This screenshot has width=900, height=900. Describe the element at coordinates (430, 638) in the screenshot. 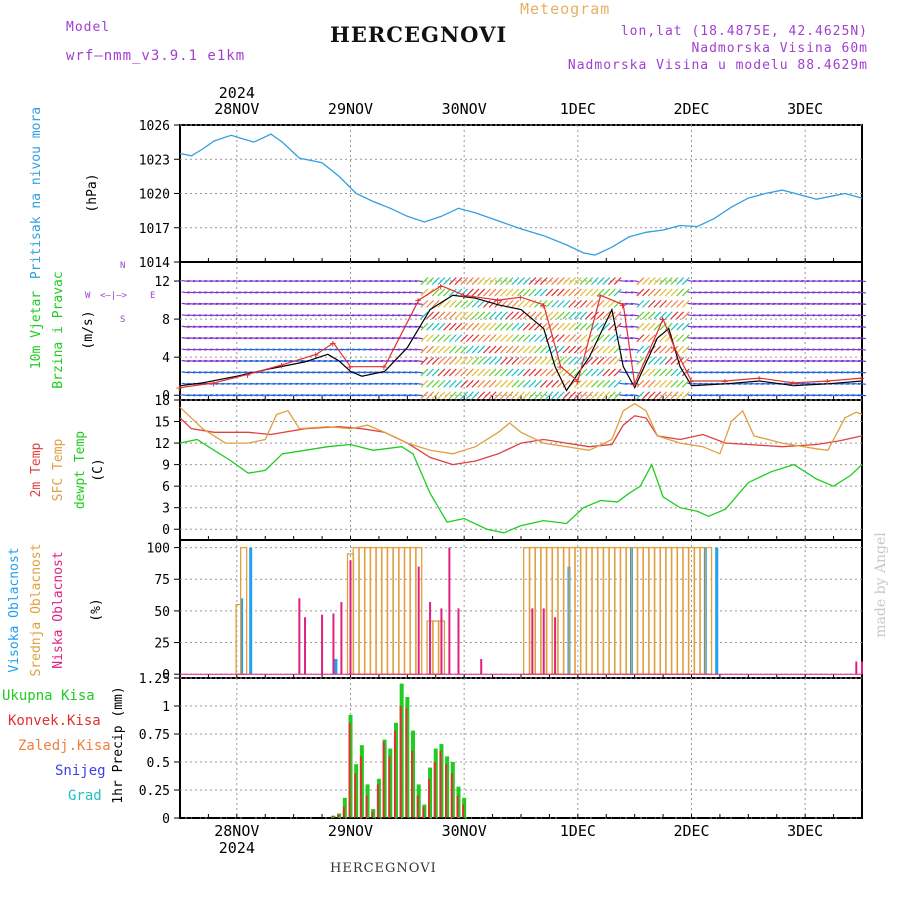

I see `cloud-low-bar` at that location.